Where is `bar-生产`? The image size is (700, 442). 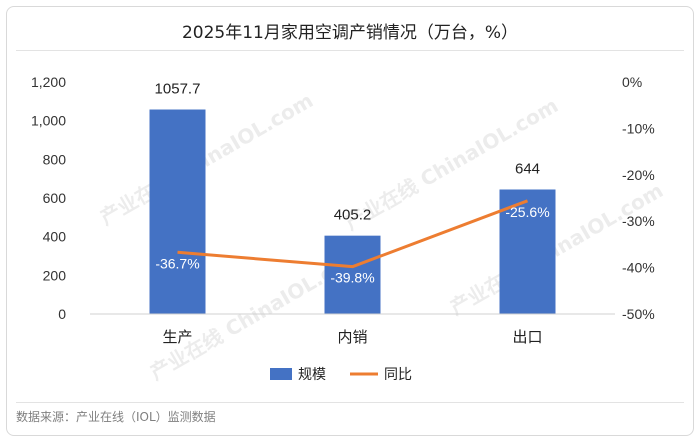
bar-生产 is located at coordinates (177, 212).